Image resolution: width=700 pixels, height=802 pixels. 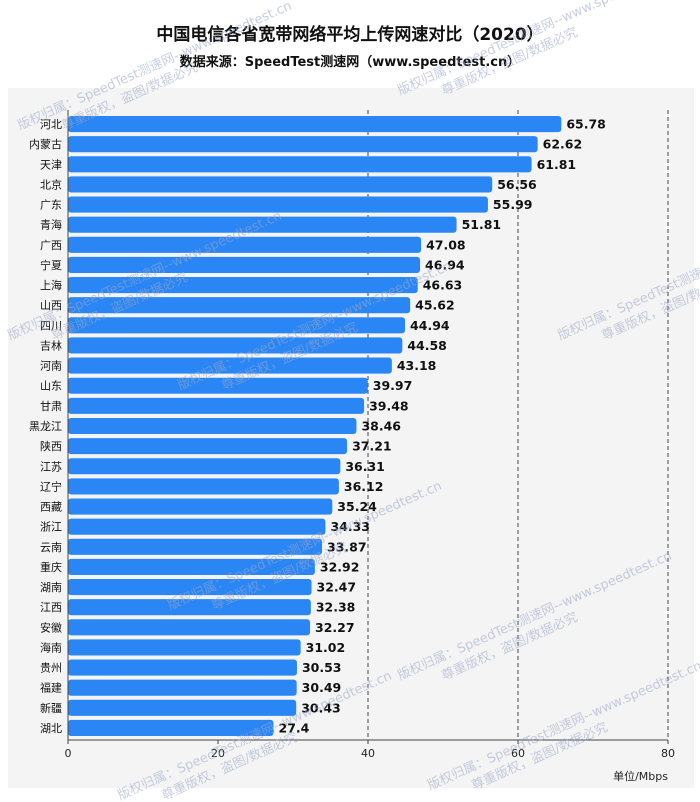 What do you see at coordinates (364, 486) in the screenshot?
I see `value-label: 36.12` at bounding box center [364, 486].